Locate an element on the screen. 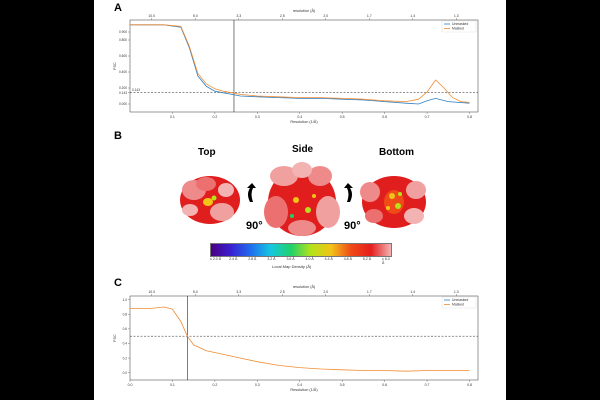 The image size is (600, 400). y-tick-label: 0.4 is located at coordinates (125, 344).